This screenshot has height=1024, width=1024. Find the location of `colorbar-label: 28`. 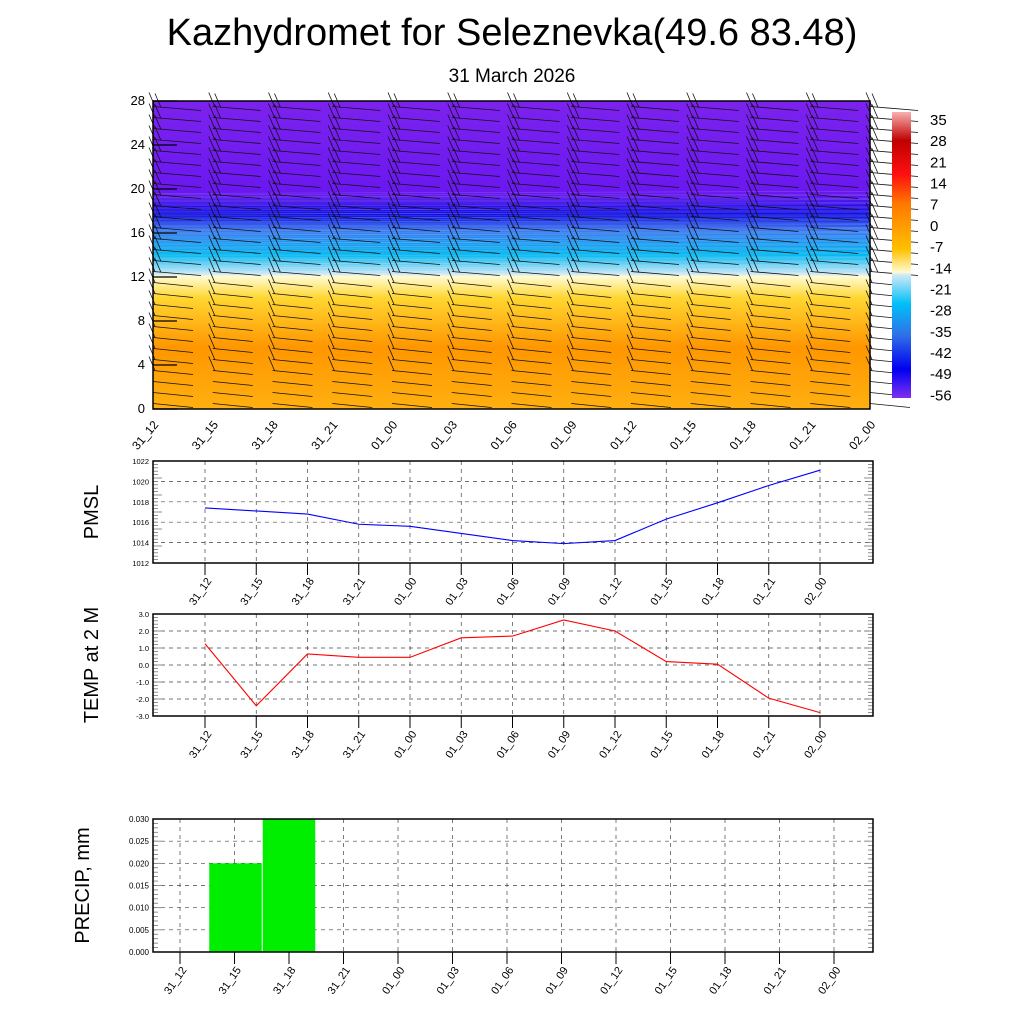

colorbar-label: 28 is located at coordinates (938, 141).